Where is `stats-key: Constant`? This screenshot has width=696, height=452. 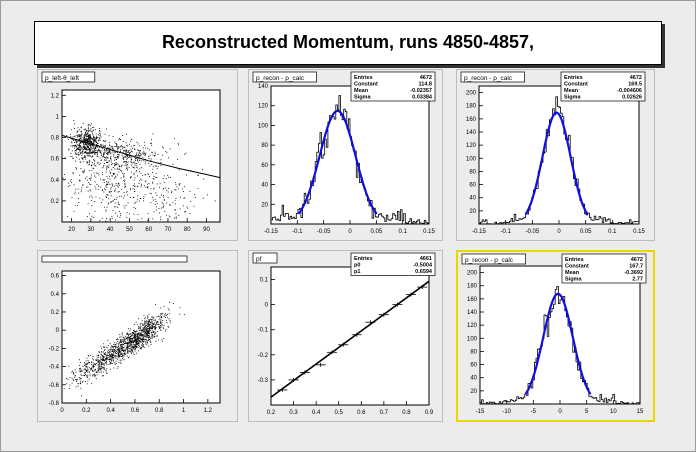
stats-key: Constant is located at coordinates (366, 85).